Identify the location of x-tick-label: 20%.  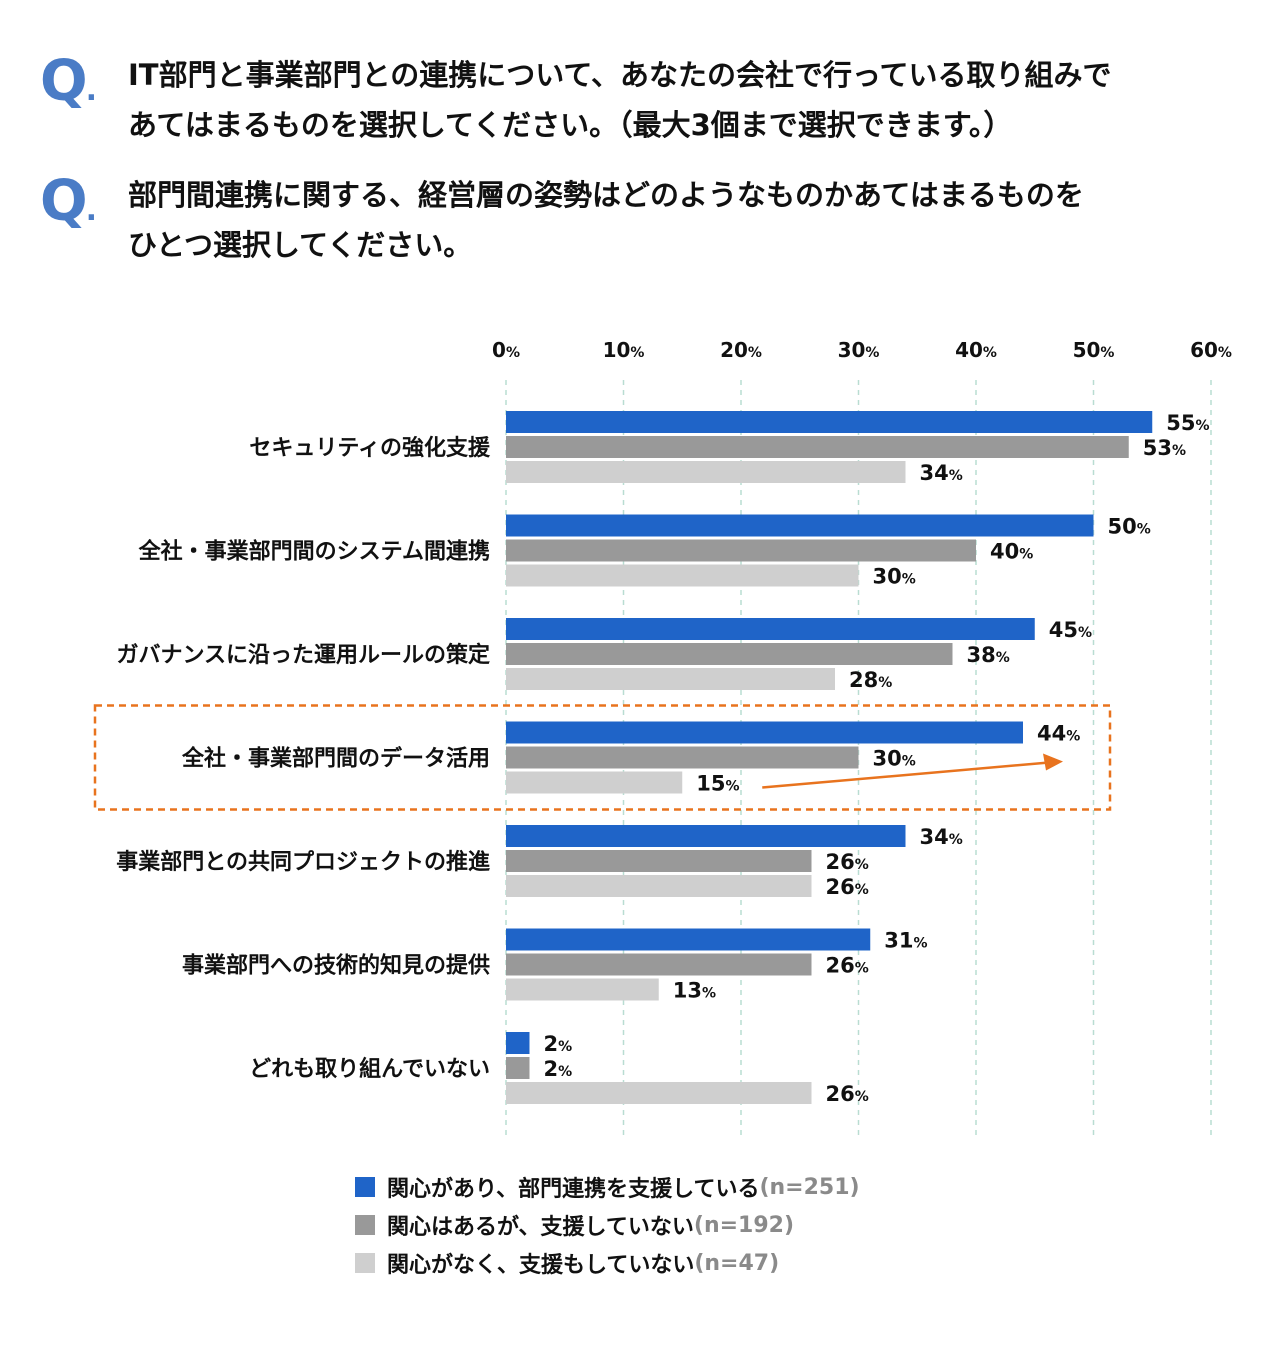
(741, 350).